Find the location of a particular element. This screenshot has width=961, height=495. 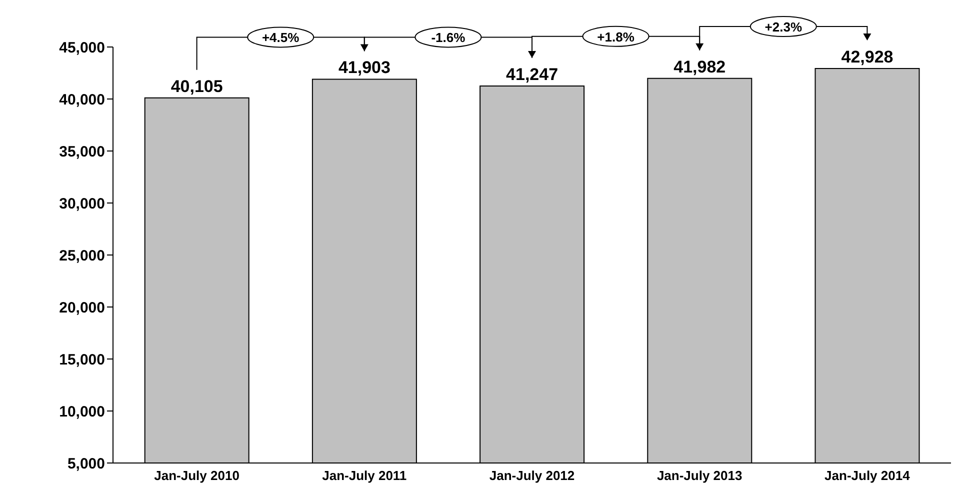

data-label: 42,928 is located at coordinates (867, 57).